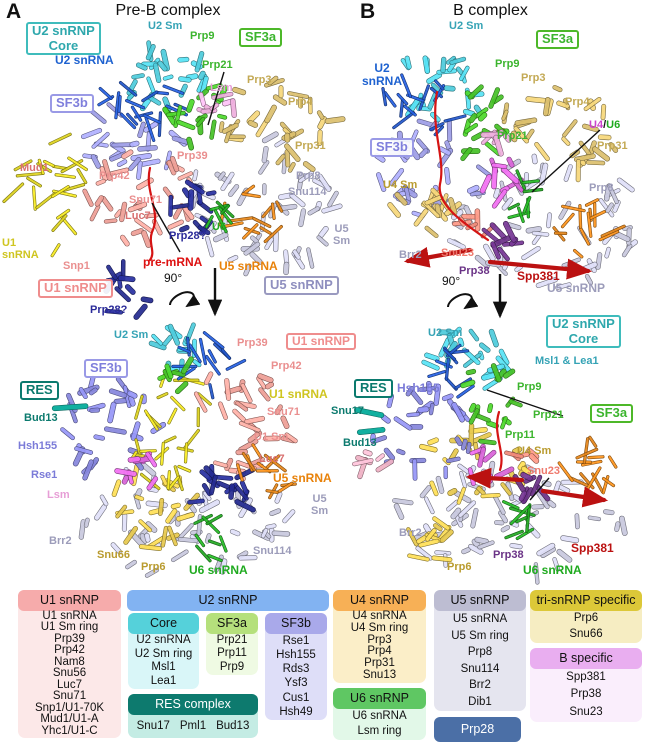 The image size is (650, 745). What do you see at coordinates (379, 663) in the screenshot?
I see `legend-item-prp31: Prp31` at bounding box center [379, 663].